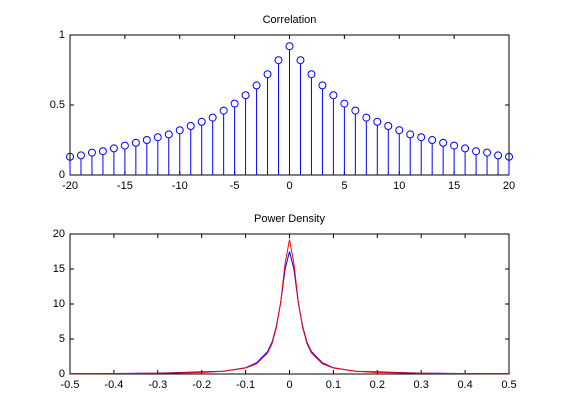 The height and width of the screenshot is (420, 561). Describe the element at coordinates (201, 385) in the screenshot. I see `x-tick-label: -0.2` at that location.